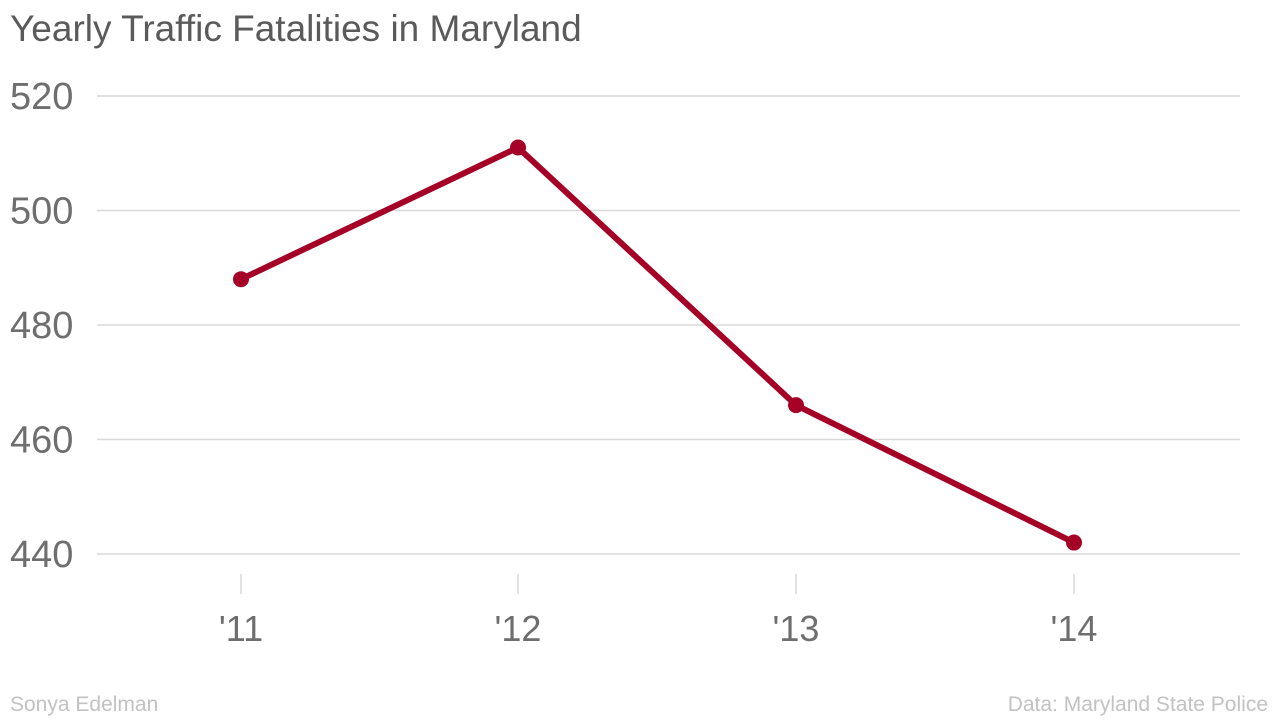  What do you see at coordinates (41, 555) in the screenshot?
I see `y-tick-label: 440` at bounding box center [41, 555].